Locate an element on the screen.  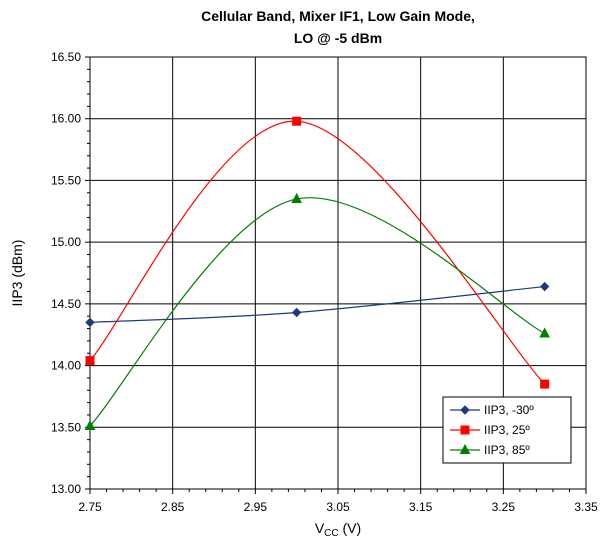
x-tick-label: 2.95 is located at coordinates (256, 507).